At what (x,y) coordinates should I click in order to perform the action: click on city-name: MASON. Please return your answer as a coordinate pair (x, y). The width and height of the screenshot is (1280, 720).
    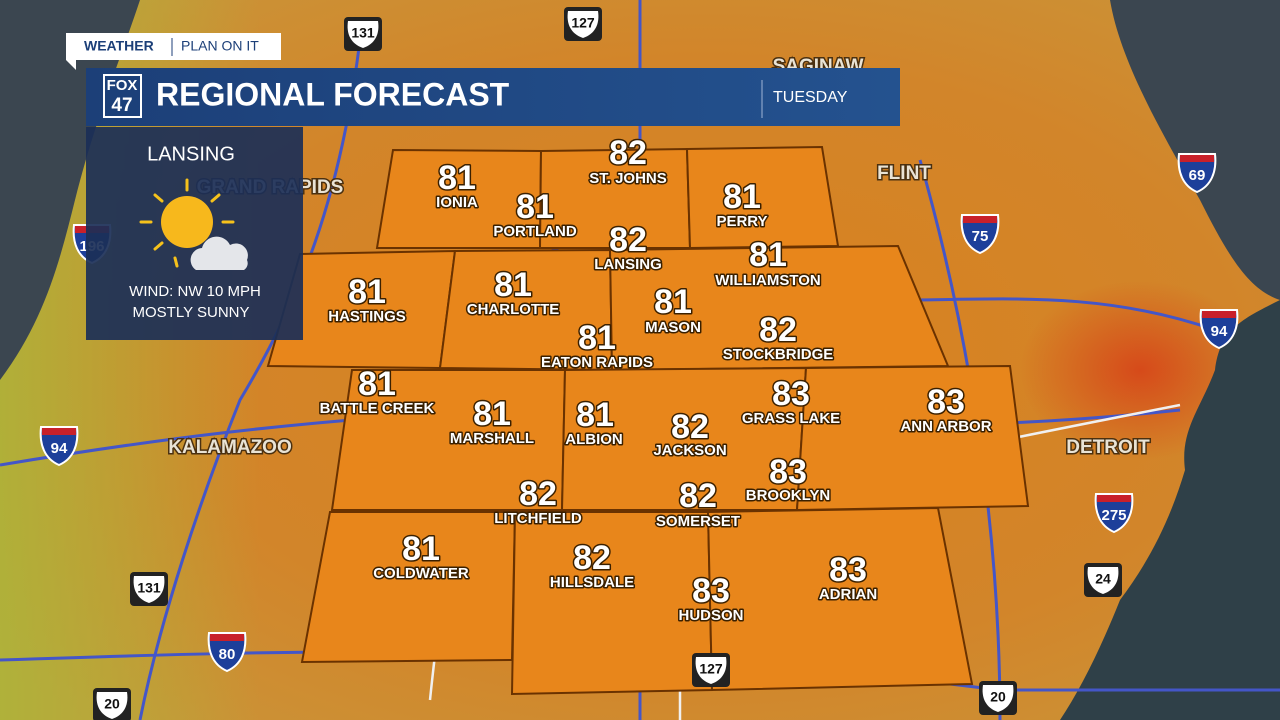
    Looking at the image, I should click on (673, 327).